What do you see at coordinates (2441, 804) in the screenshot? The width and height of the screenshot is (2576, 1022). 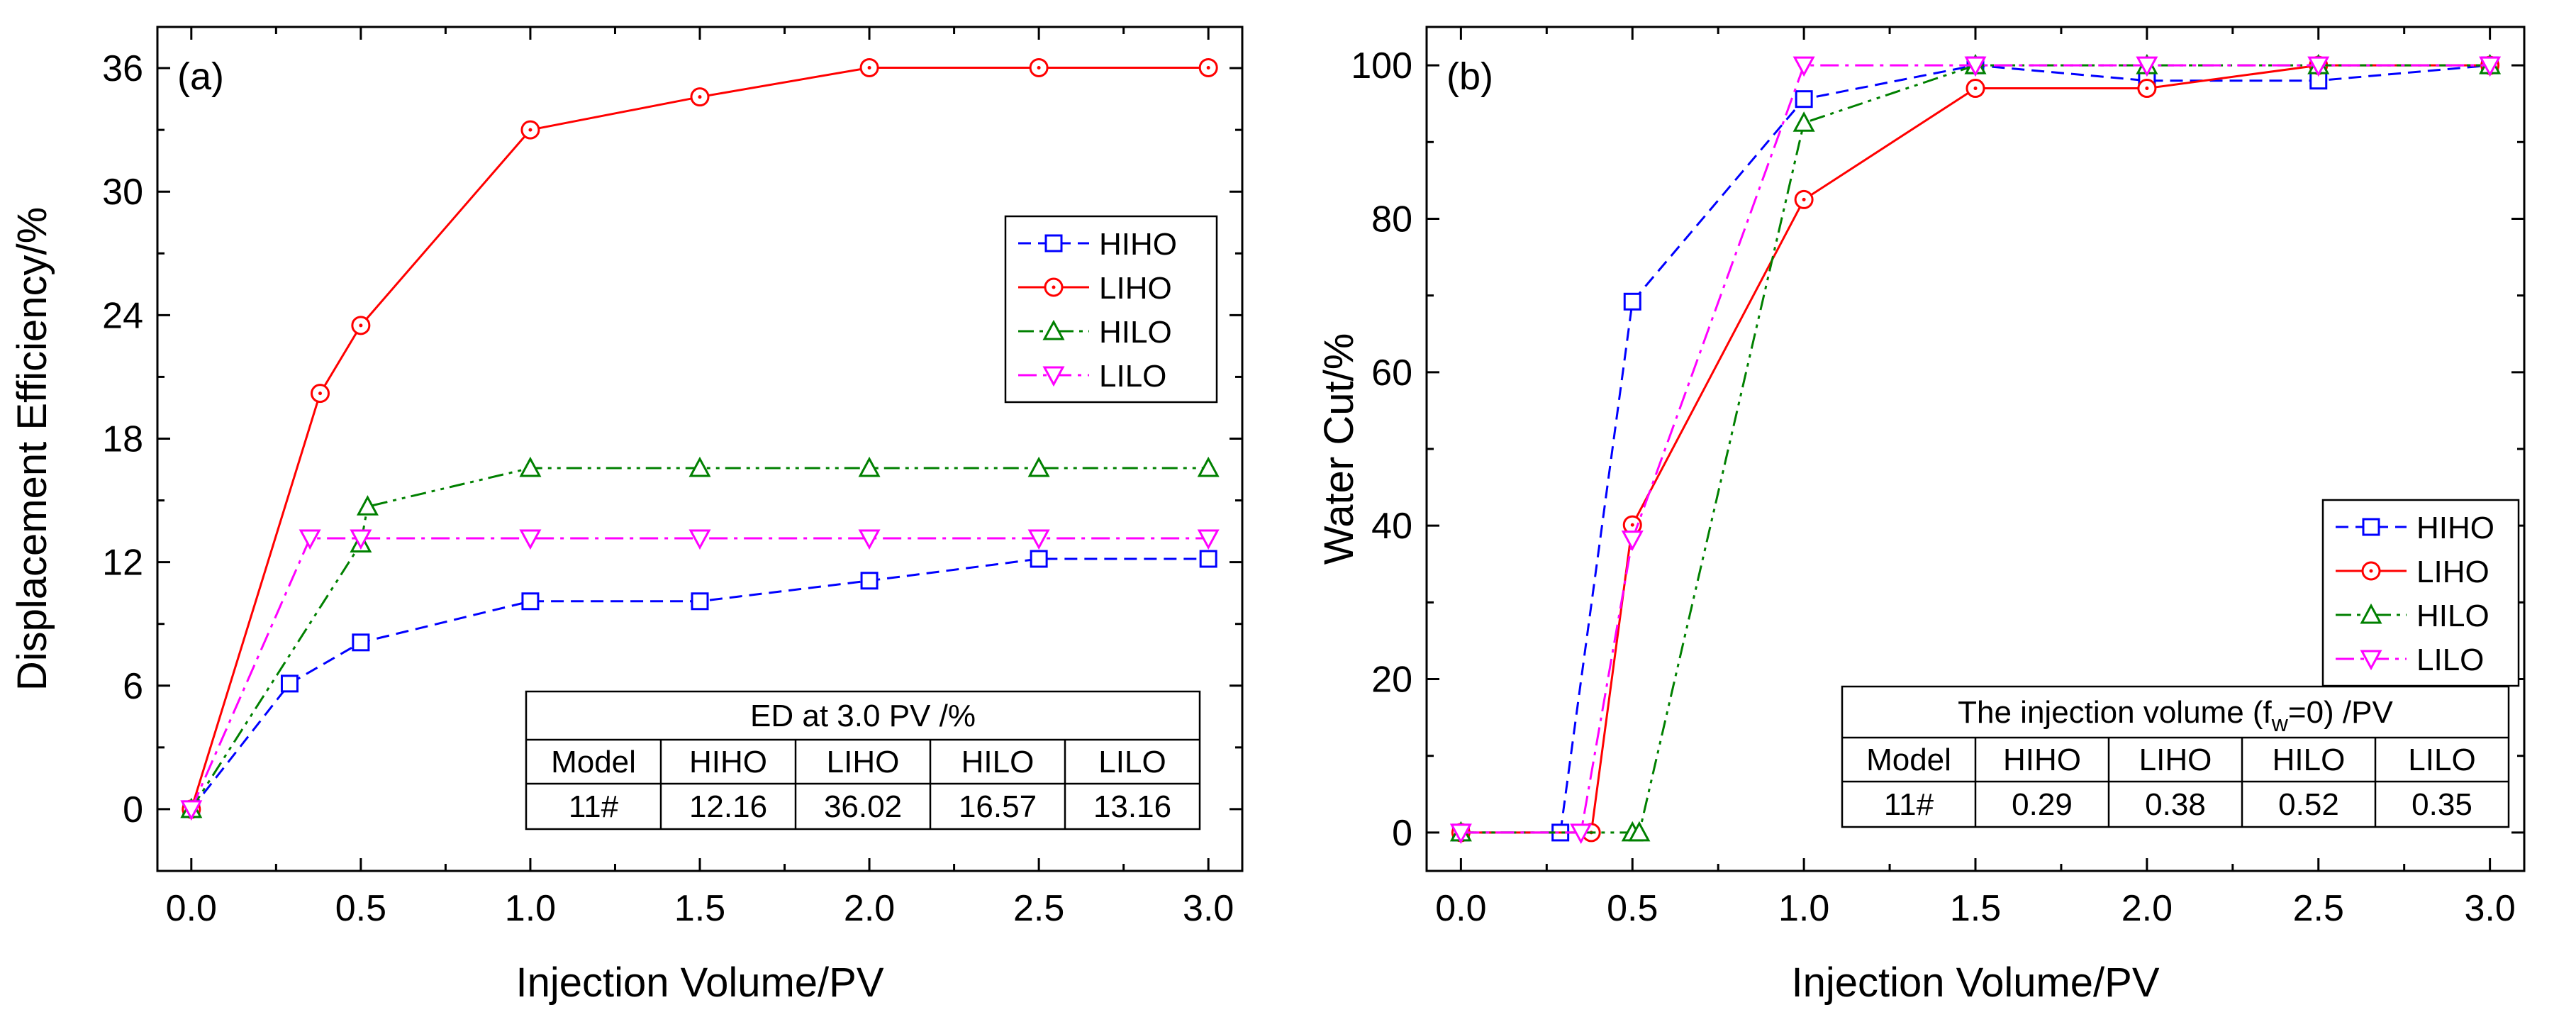 I see `table-cell: 0.35` at bounding box center [2441, 804].